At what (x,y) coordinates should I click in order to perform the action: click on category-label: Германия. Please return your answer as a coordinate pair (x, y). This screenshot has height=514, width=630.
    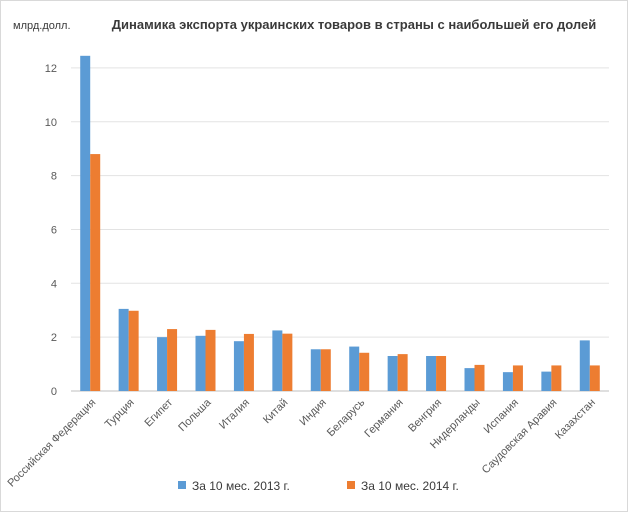
    Looking at the image, I should click on (383, 418).